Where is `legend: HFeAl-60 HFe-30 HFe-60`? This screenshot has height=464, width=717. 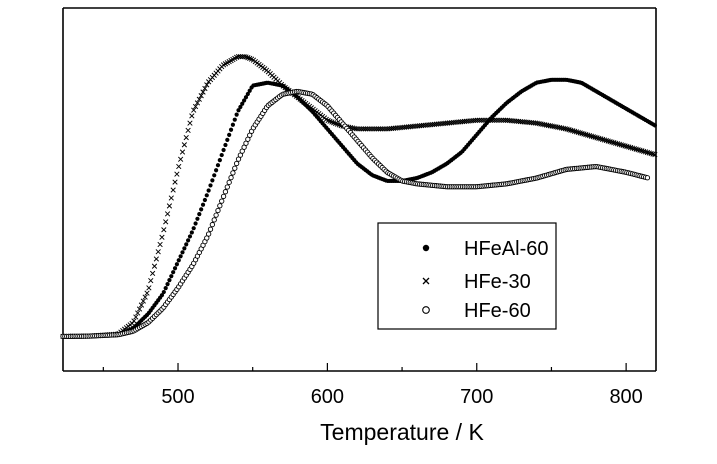 legend: HFeAl-60 HFe-30 HFe-60 is located at coordinates (467, 276).